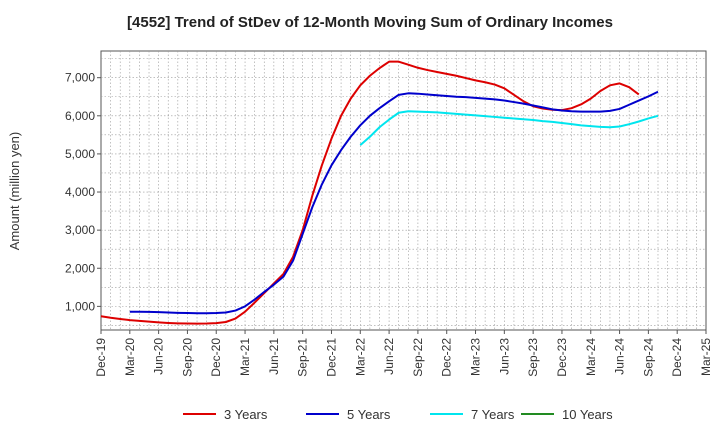 This screenshot has height=440, width=720. What do you see at coordinates (80, 154) in the screenshot?
I see `y-tick-label: 5,000` at bounding box center [80, 154].